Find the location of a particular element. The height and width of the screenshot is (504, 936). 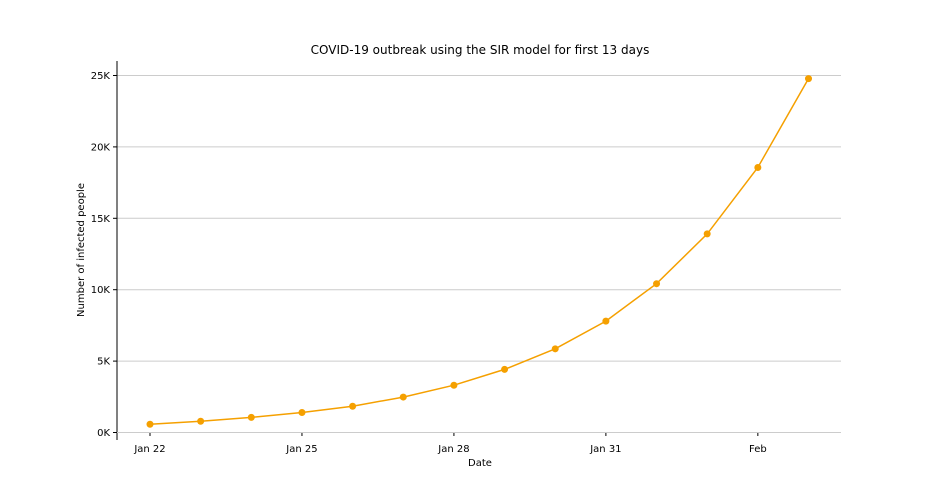

y-tick-label: 5K is located at coordinates (103, 362).